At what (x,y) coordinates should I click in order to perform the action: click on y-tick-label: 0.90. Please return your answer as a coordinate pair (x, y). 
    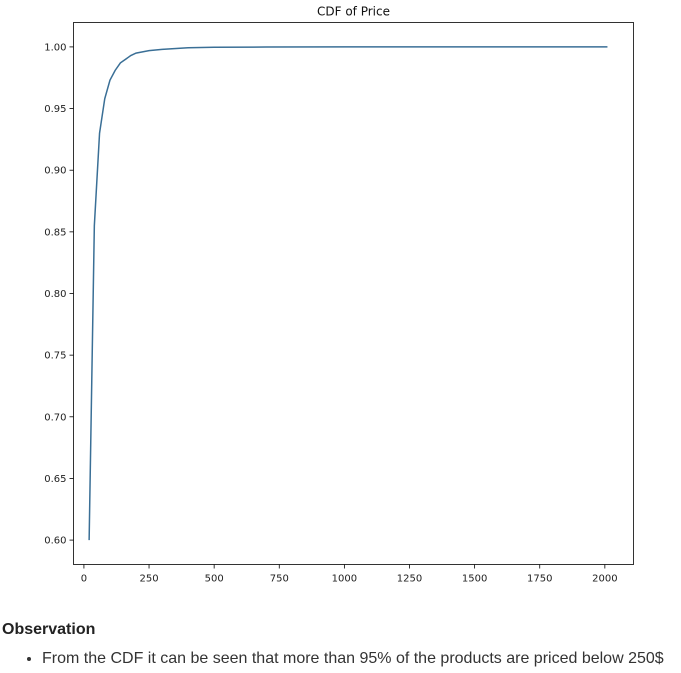
    Looking at the image, I should click on (55, 171).